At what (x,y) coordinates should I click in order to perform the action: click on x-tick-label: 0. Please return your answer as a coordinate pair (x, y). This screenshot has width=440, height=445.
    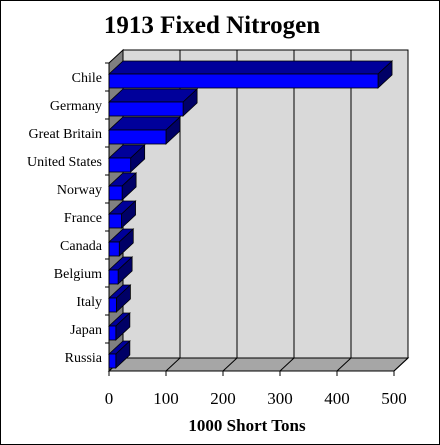
    Looking at the image, I should click on (109, 398).